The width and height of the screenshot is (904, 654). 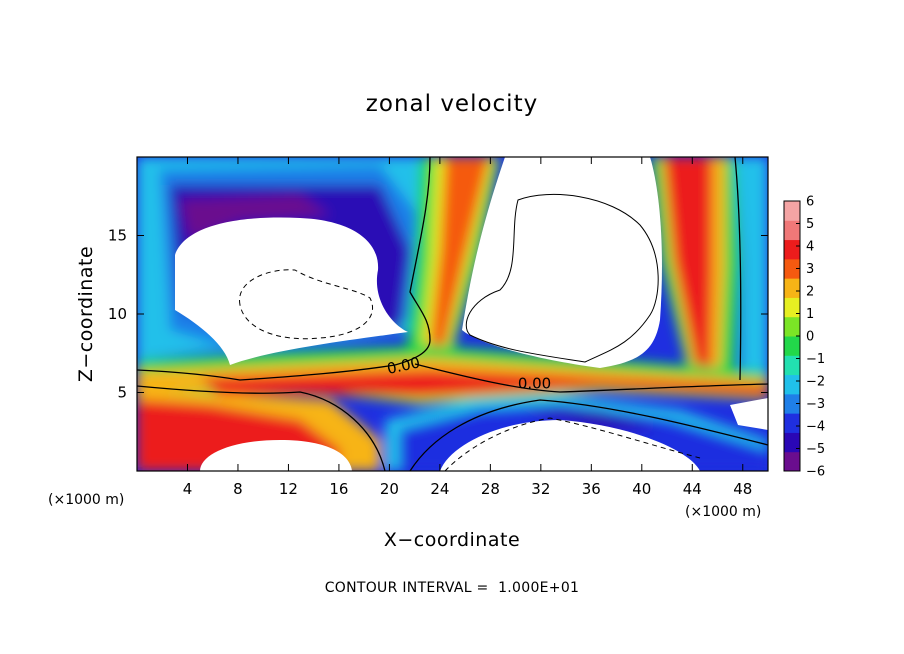 What do you see at coordinates (490, 489) in the screenshot?
I see `x-tick-label: 28` at bounding box center [490, 489].